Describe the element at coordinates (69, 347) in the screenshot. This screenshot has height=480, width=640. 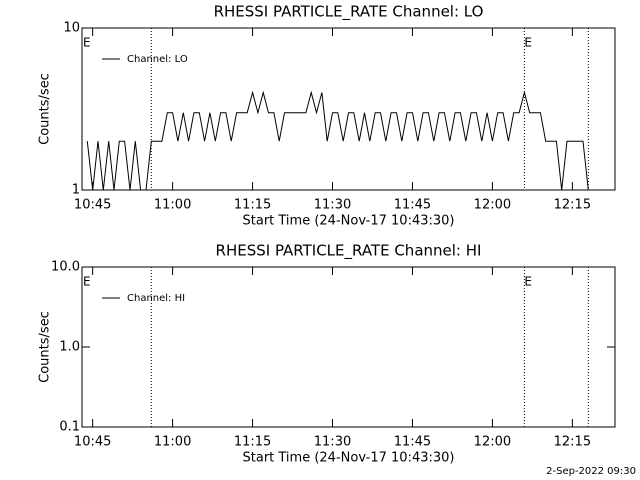
I see `y-tick-label: 1.0` at that location.